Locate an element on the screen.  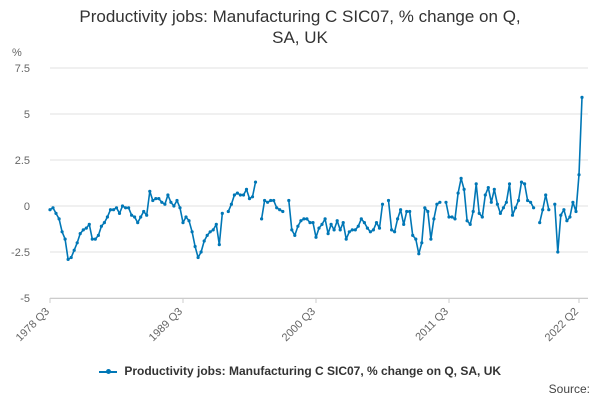
x-tick-label: 1978 Q3 is located at coordinates (33, 325).